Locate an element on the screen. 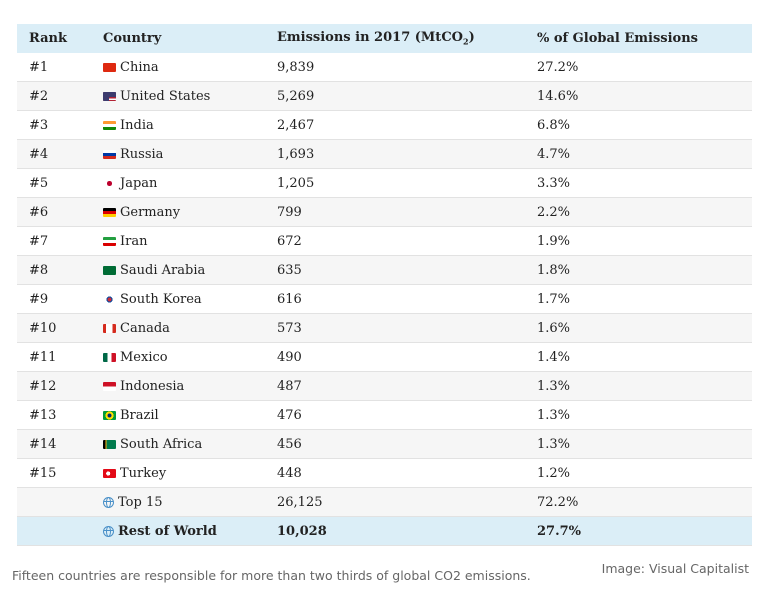 Image resolution: width=777 pixels, height=607 pixels. emissions-cell: 490 is located at coordinates (289, 357).